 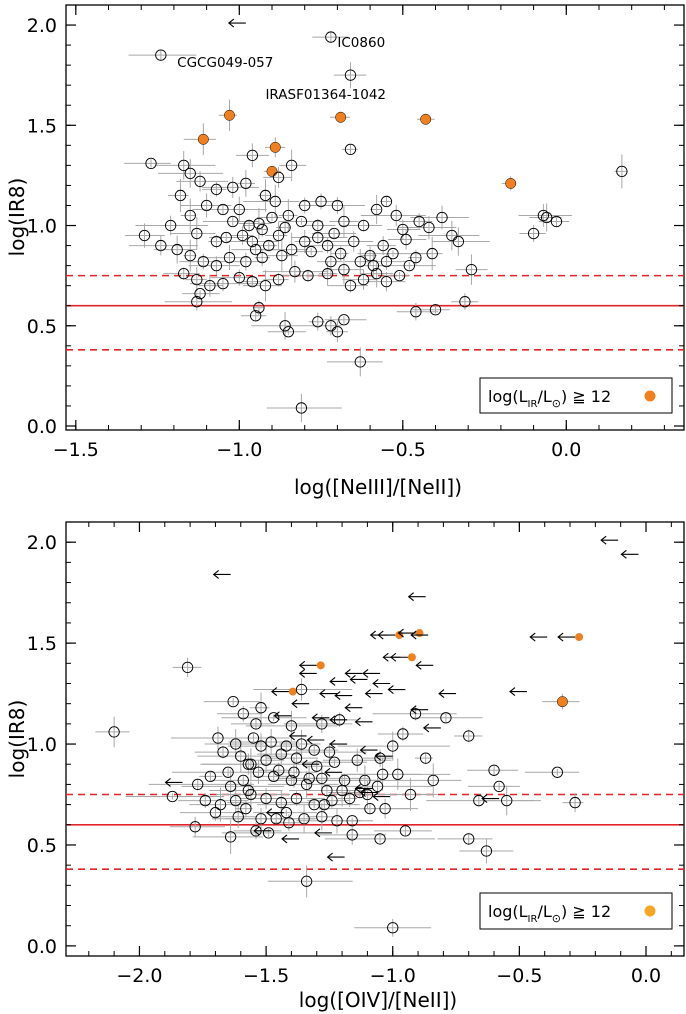 I want to click on x-tick-label: −1.0, so click(x=239, y=450).